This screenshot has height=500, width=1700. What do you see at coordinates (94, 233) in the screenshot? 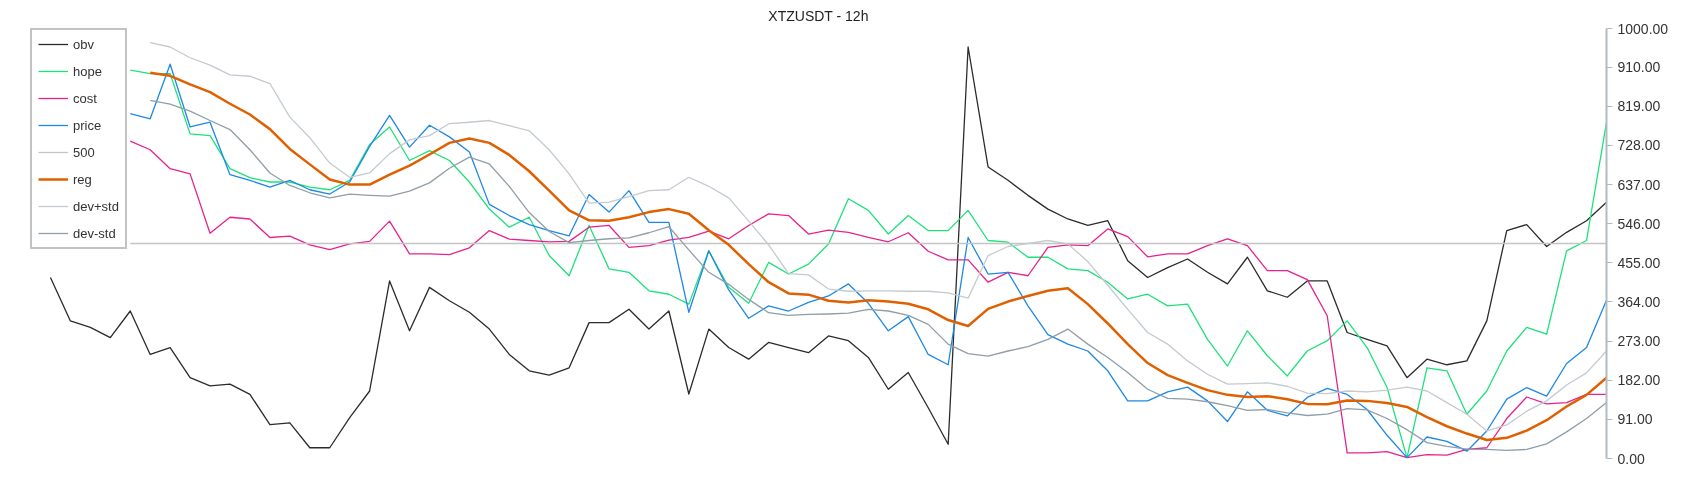
I see `legend-label: dev-std` at bounding box center [94, 233].